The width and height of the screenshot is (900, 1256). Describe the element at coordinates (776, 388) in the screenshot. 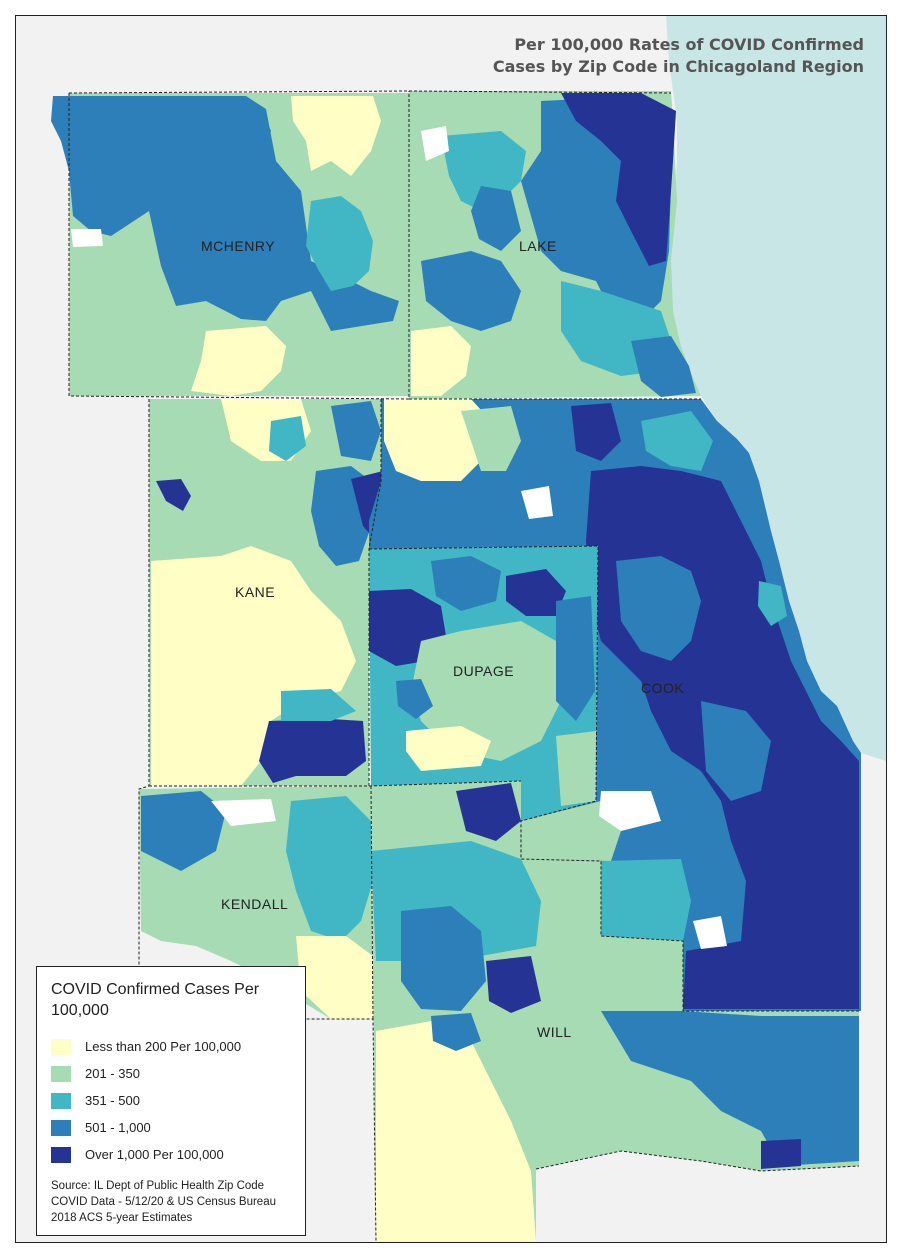

I see `lake-michigan` at that location.